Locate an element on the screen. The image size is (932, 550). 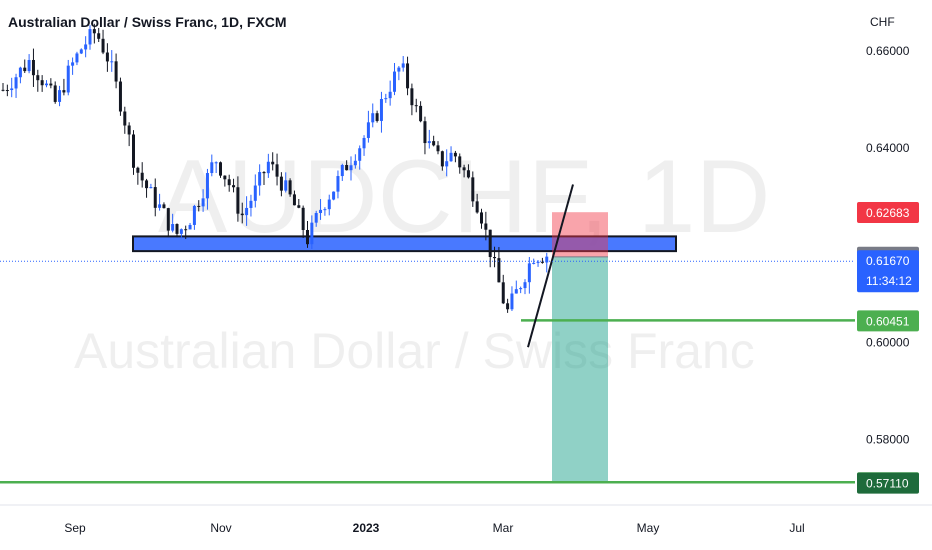
price-tag-label: 0.60451 is located at coordinates (888, 321).